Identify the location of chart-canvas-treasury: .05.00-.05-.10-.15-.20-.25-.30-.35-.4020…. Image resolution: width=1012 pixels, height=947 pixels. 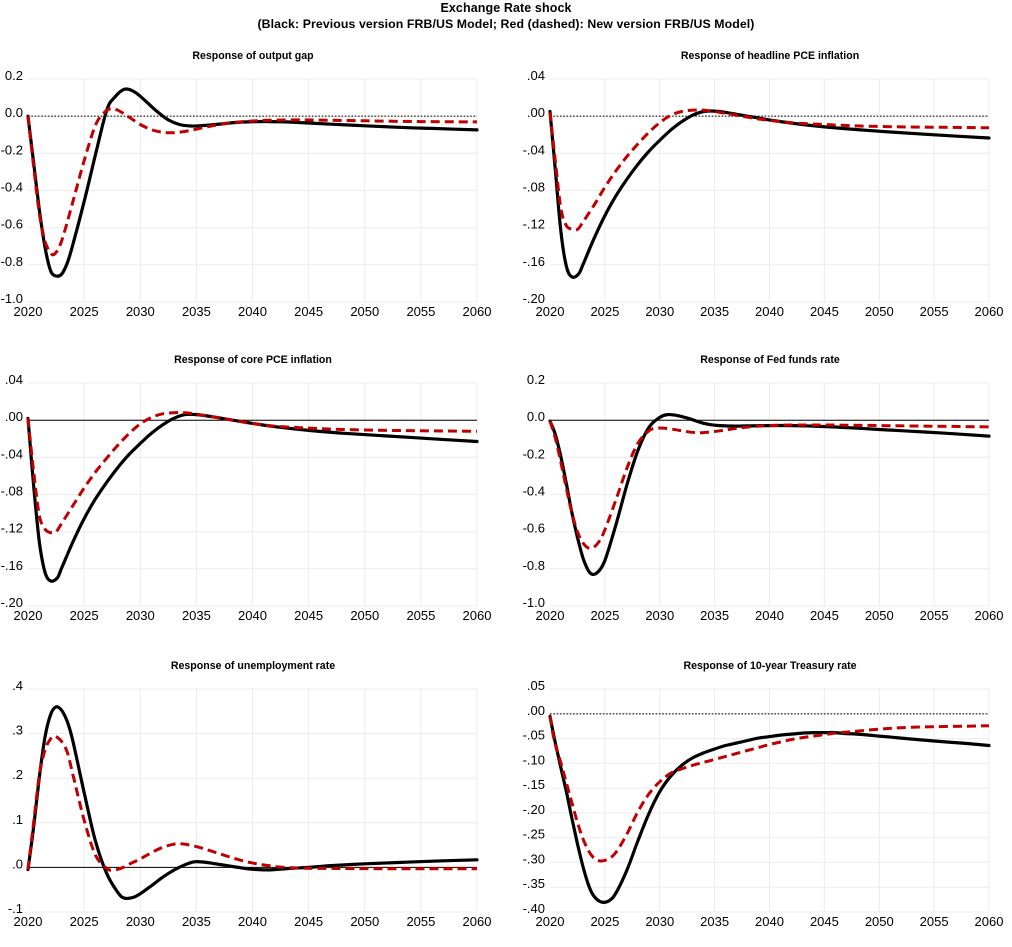
(763, 803).